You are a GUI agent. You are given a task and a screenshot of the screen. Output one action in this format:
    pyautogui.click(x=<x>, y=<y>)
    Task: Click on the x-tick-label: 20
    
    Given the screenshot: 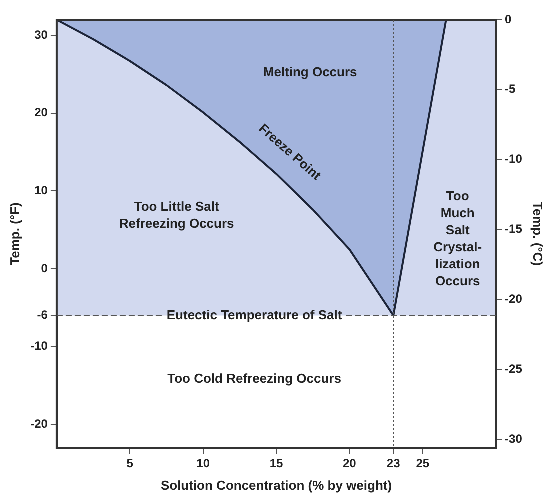 What is the action you would take?
    pyautogui.click(x=350, y=463)
    